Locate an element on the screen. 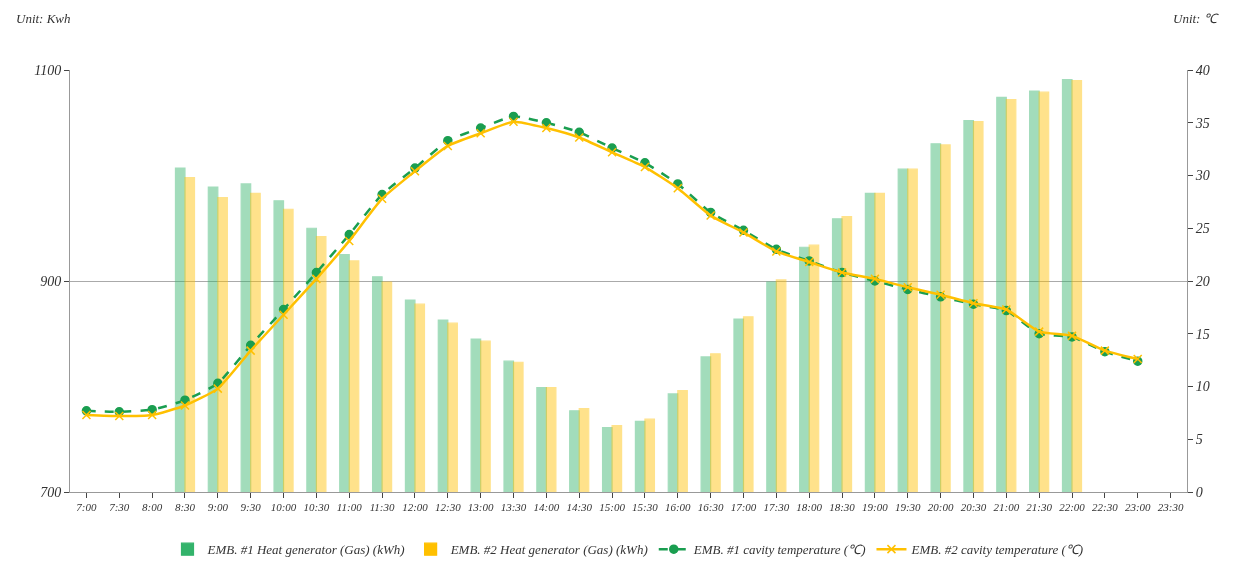 This screenshot has width=1247, height=576. legend-label: EMB. #2 cavity temperature (℃) is located at coordinates (997, 550).